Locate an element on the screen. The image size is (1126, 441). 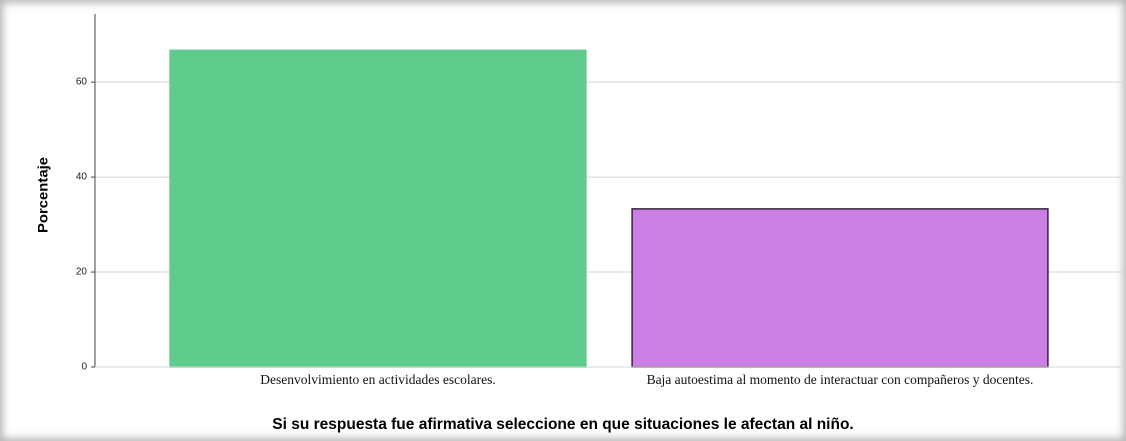
y-tick-label: 60 is located at coordinates (82, 82).